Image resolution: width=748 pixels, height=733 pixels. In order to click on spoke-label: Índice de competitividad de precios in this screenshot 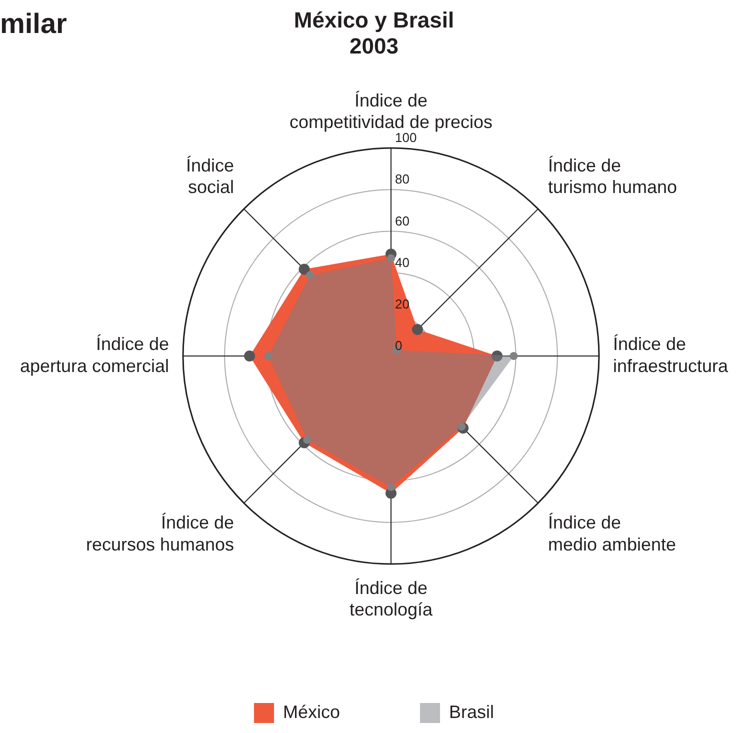, I will do `click(391, 111)`.